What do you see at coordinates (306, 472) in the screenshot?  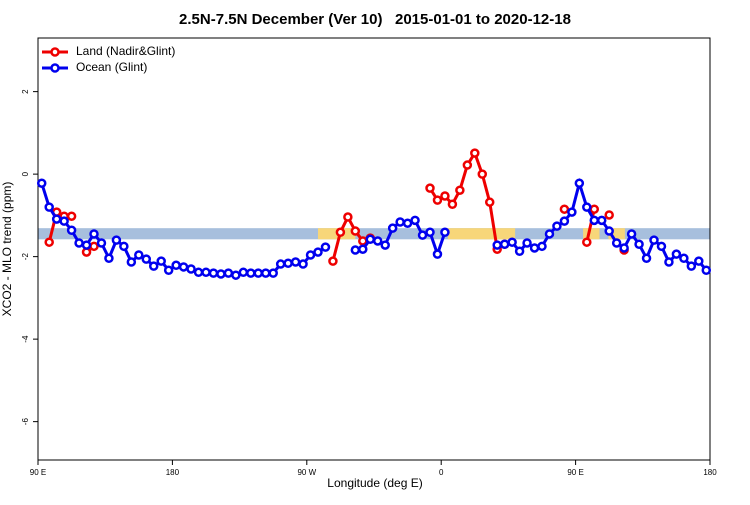 I see `x-tick-label: 90 W` at bounding box center [306, 472].